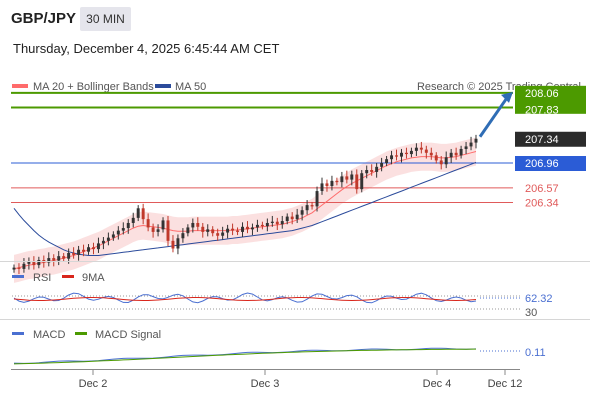 Image resolution: width=590 pixels, height=400 pixels. I want to click on macd-value-label: 0.11, so click(535, 353).